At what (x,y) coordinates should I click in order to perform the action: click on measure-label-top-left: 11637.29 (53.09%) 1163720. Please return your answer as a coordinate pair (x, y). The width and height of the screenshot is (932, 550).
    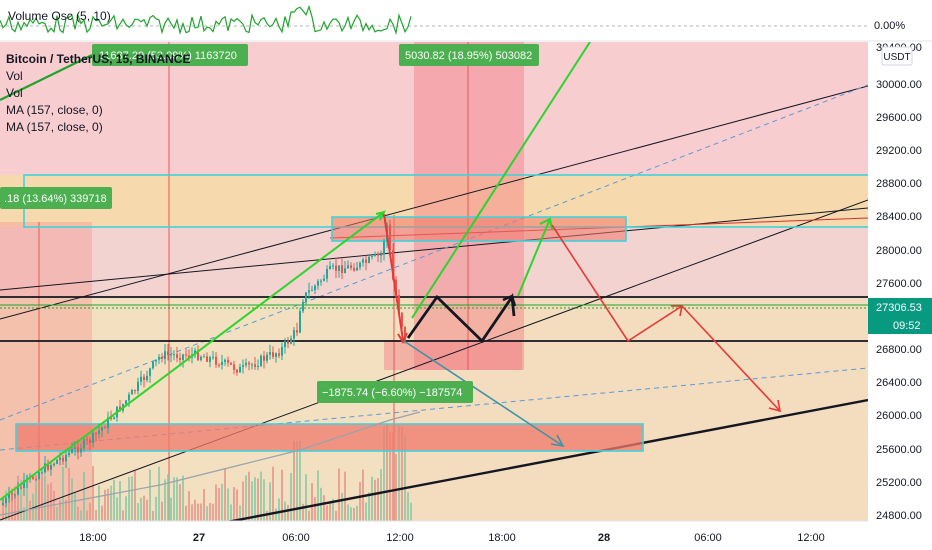
    Looking at the image, I should click on (168, 56).